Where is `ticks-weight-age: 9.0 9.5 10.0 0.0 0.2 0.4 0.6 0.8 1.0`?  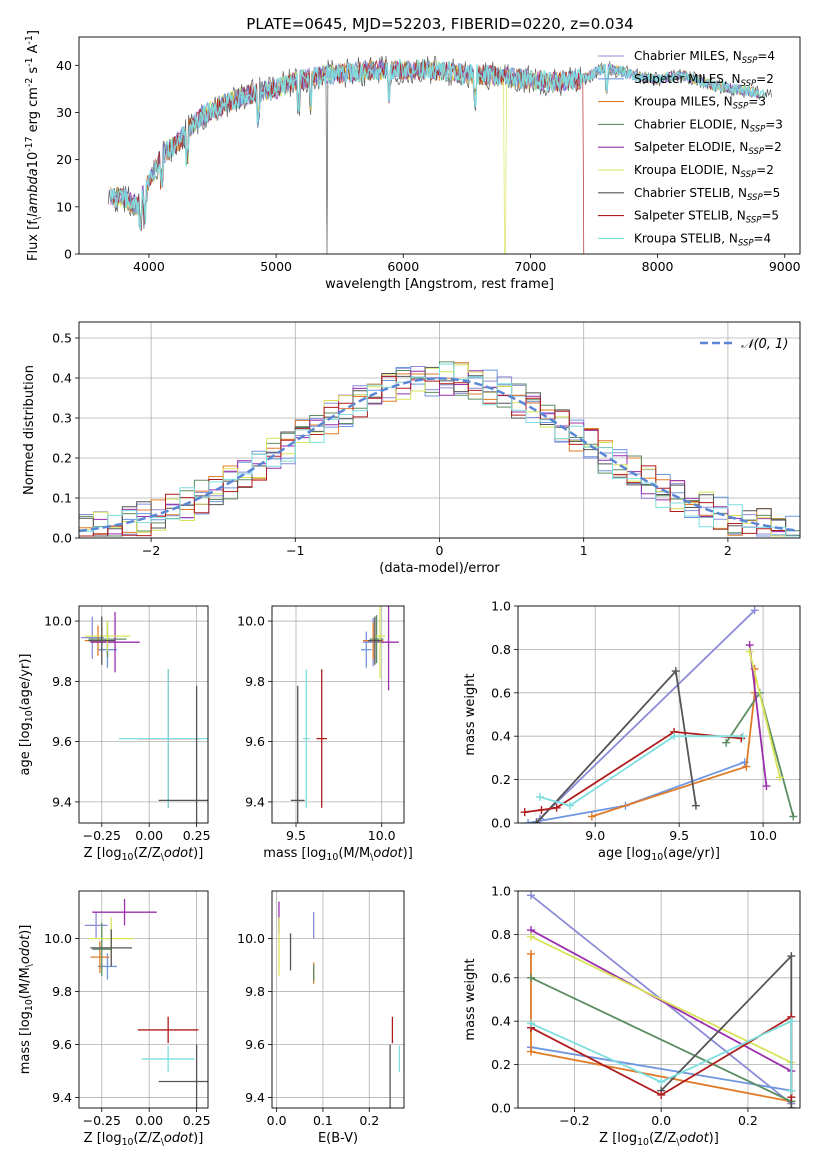 ticks-weight-age: 9.0 9.5 10.0 0.0 0.2 0.4 0.6 0.8 1.0 is located at coordinates (634, 721).